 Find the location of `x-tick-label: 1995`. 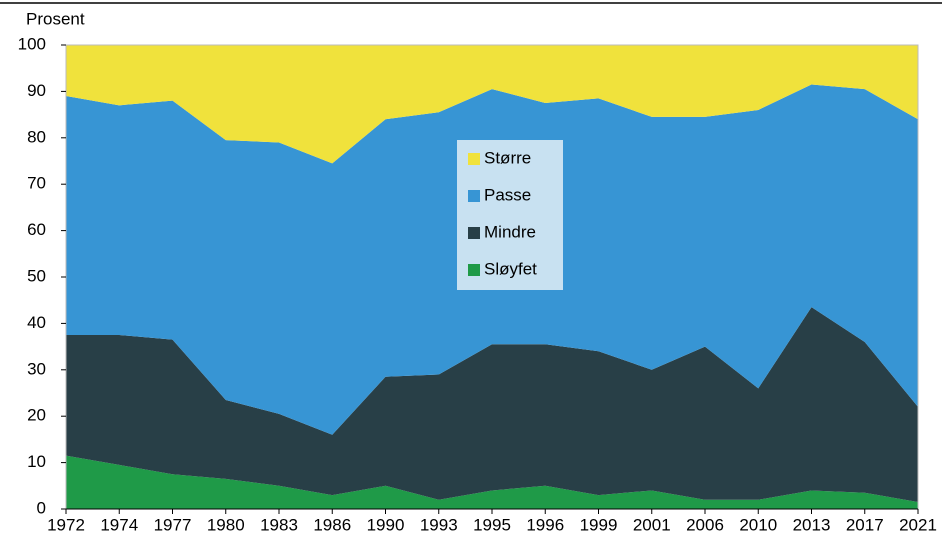

x-tick-label: 1995 is located at coordinates (492, 524).